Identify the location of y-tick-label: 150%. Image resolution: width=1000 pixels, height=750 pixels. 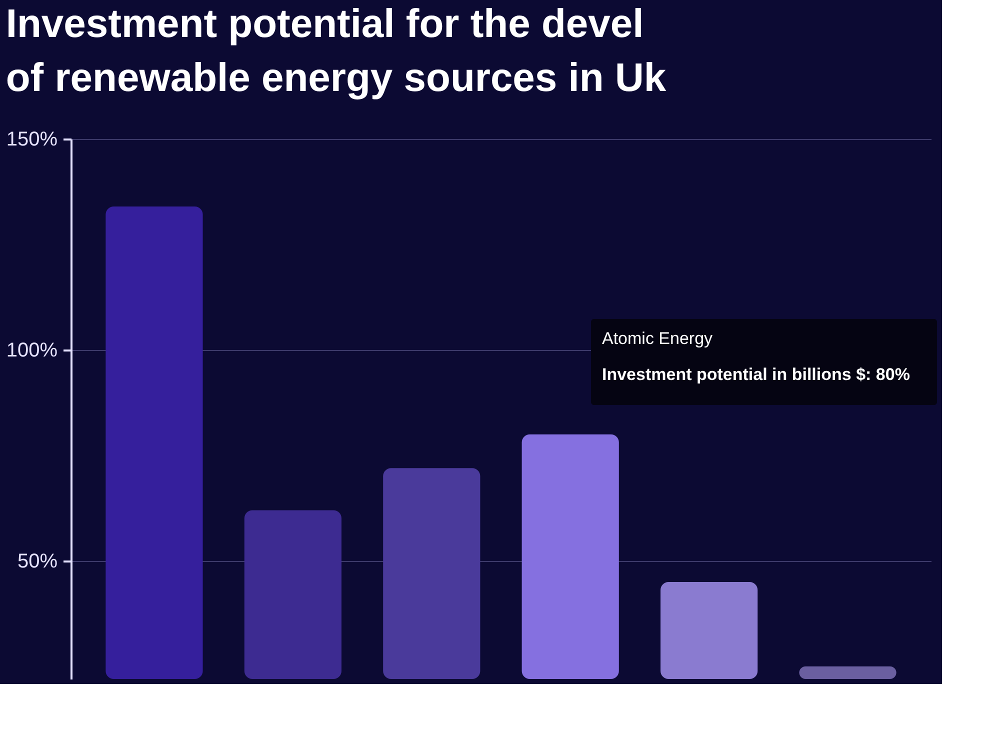
(32, 139).